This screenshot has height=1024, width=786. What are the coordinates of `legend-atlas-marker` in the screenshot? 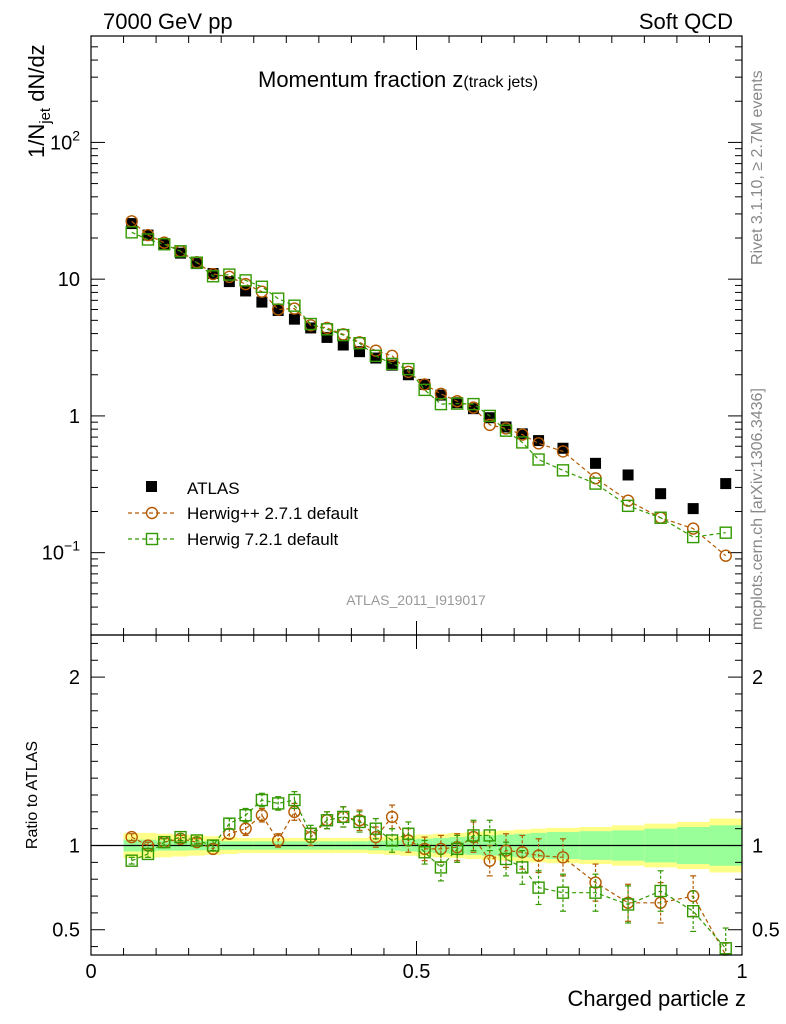 It's located at (151, 486).